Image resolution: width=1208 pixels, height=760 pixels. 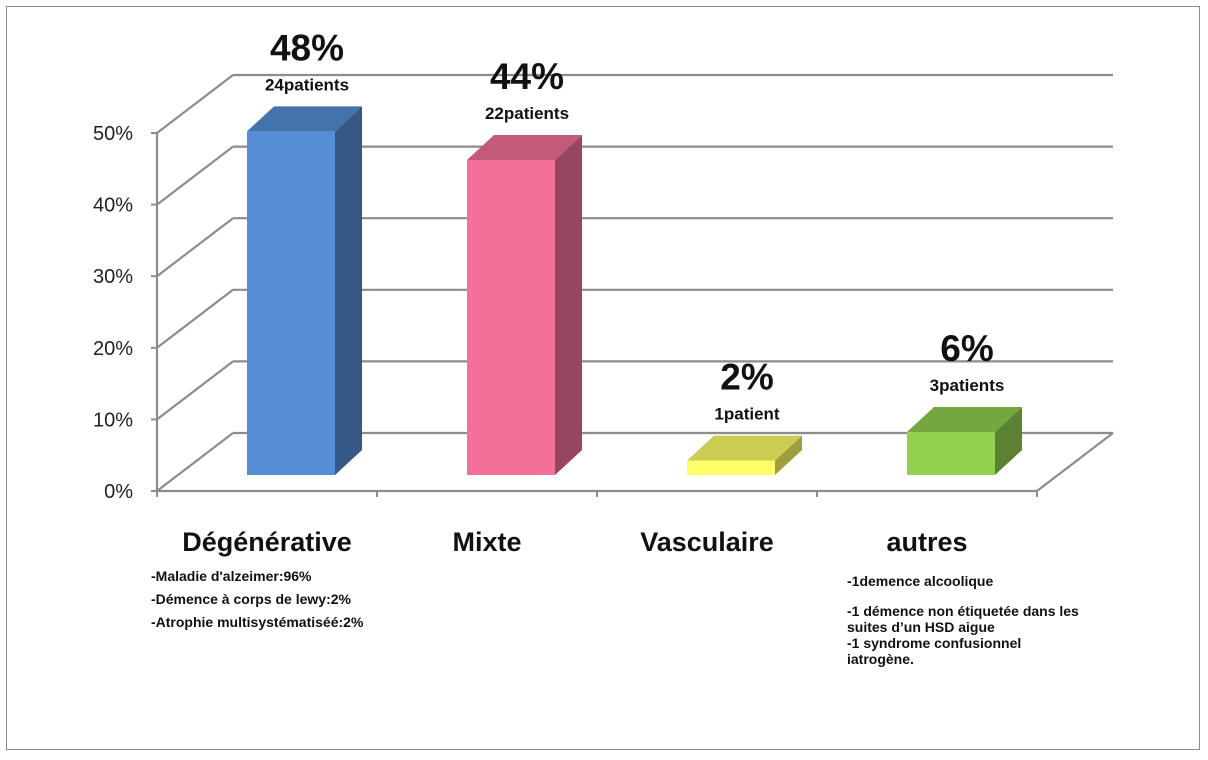 What do you see at coordinates (113, 206) in the screenshot?
I see `y-tick-label: 40%` at bounding box center [113, 206].